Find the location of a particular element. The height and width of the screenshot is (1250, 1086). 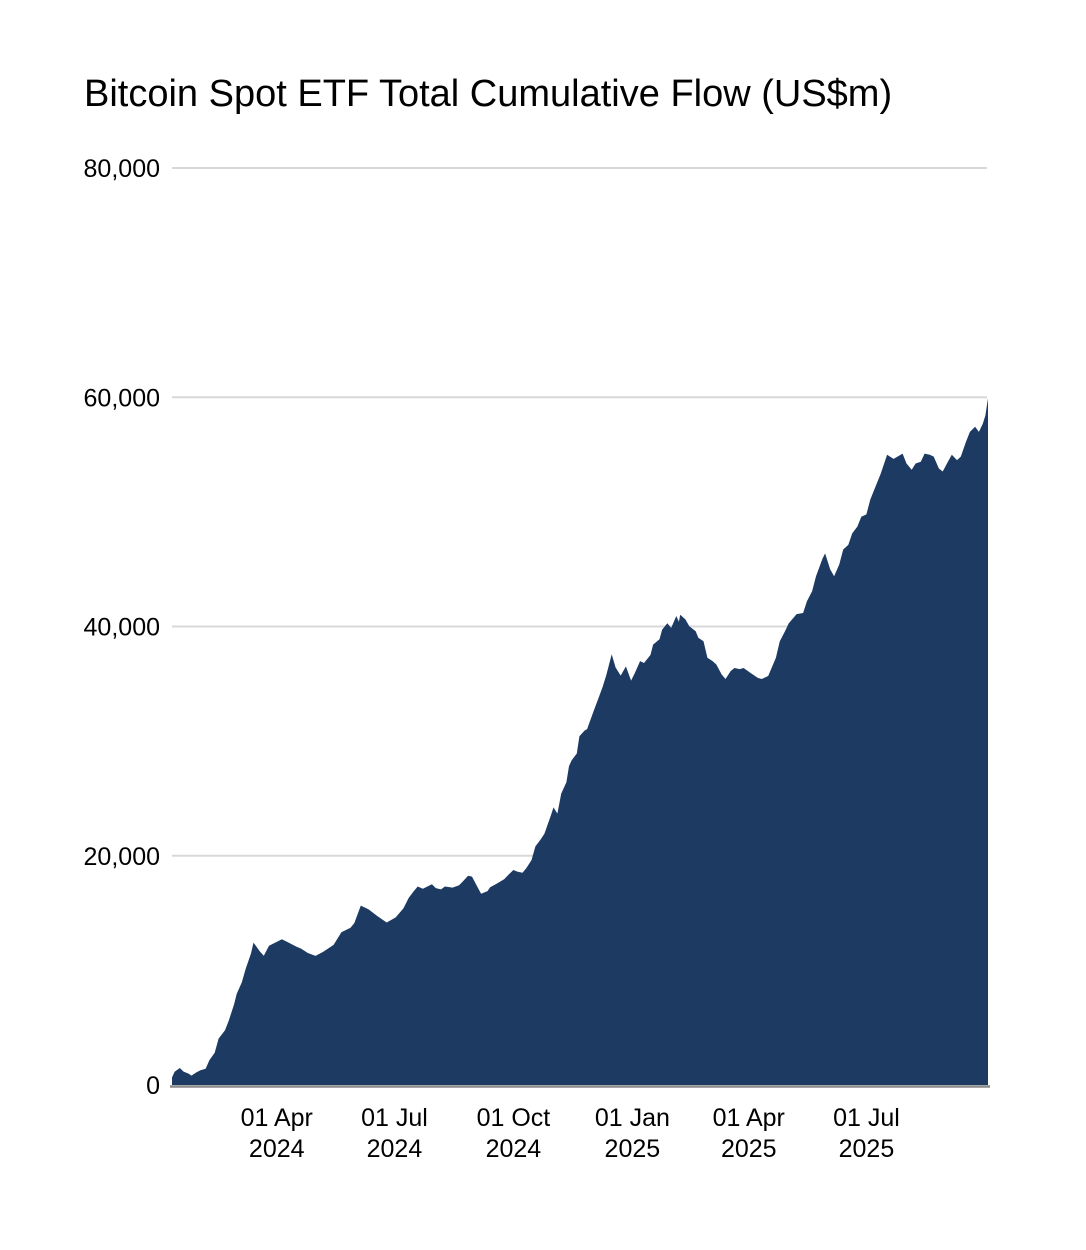

x-tick-label: 01 Jan 2025 is located at coordinates (632, 1133).